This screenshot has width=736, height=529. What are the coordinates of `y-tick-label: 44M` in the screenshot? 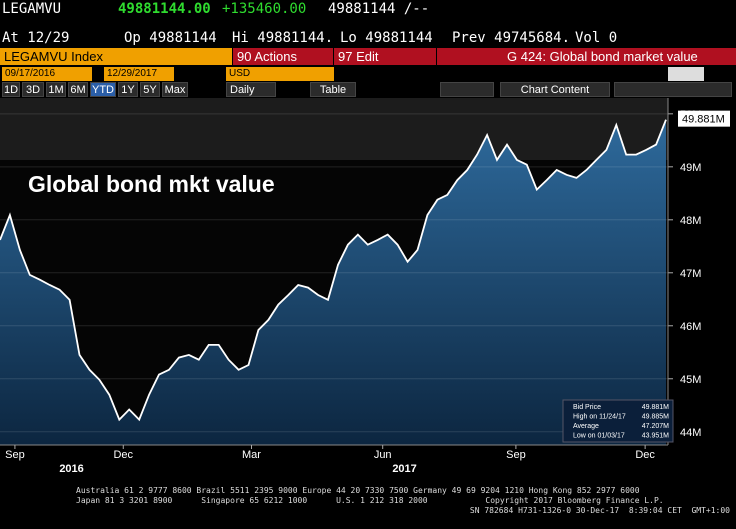 It's located at (690, 433).